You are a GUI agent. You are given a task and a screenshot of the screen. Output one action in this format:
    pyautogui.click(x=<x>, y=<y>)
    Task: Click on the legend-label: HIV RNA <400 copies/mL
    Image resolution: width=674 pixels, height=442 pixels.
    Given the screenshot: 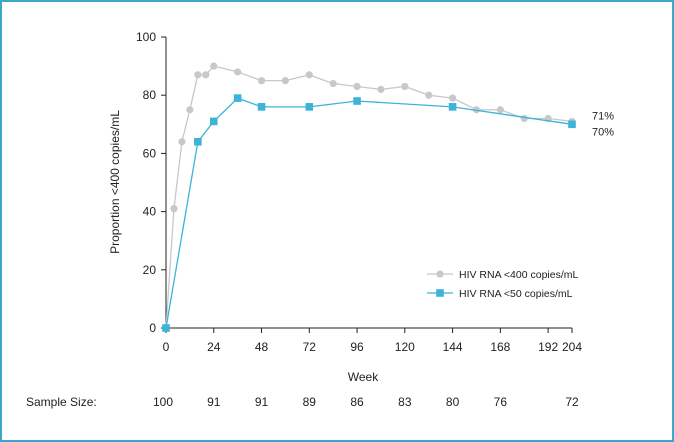 What is the action you would take?
    pyautogui.click(x=519, y=275)
    